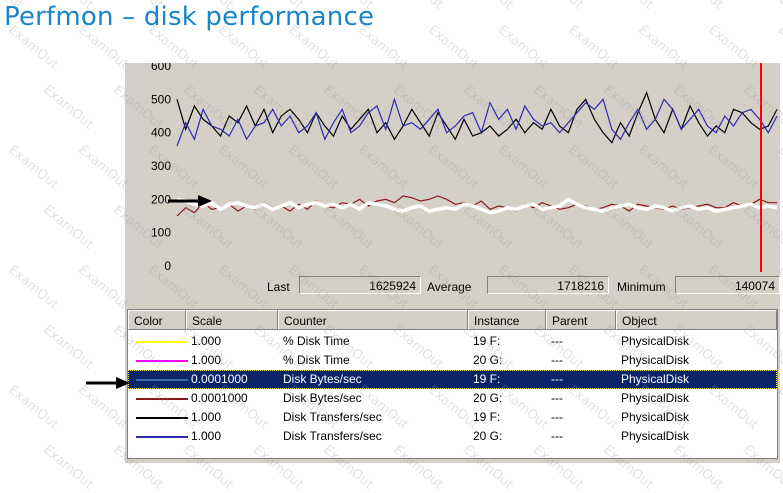 This screenshot has height=493, width=783. Describe the element at coordinates (161, 133) in the screenshot. I see `y-tick-label: 400` at that location.